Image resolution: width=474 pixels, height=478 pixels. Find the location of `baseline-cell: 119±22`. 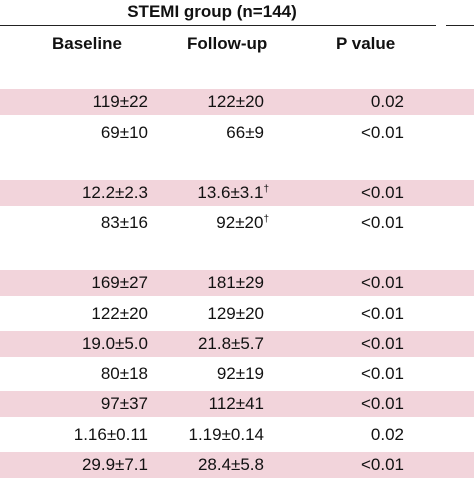

baseline-cell: 119±22 is located at coordinates (120, 101).